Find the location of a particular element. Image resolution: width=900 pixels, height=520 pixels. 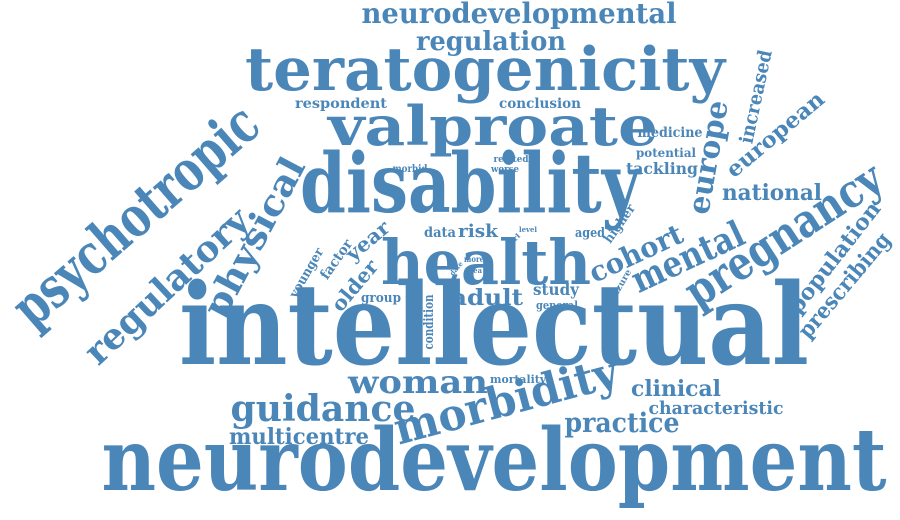

word-characteristic: characteristic is located at coordinates (716, 408).